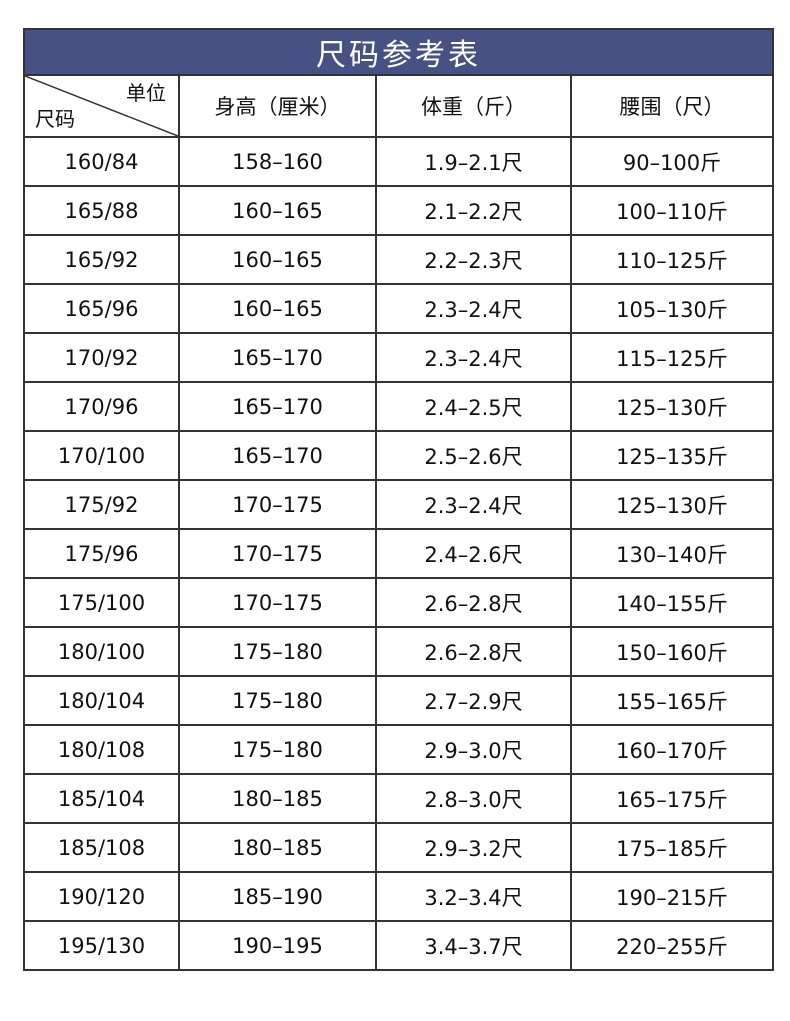 Image resolution: width=790 pixels, height=1021 pixels. I want to click on size-cell: 175/92, so click(101, 504).